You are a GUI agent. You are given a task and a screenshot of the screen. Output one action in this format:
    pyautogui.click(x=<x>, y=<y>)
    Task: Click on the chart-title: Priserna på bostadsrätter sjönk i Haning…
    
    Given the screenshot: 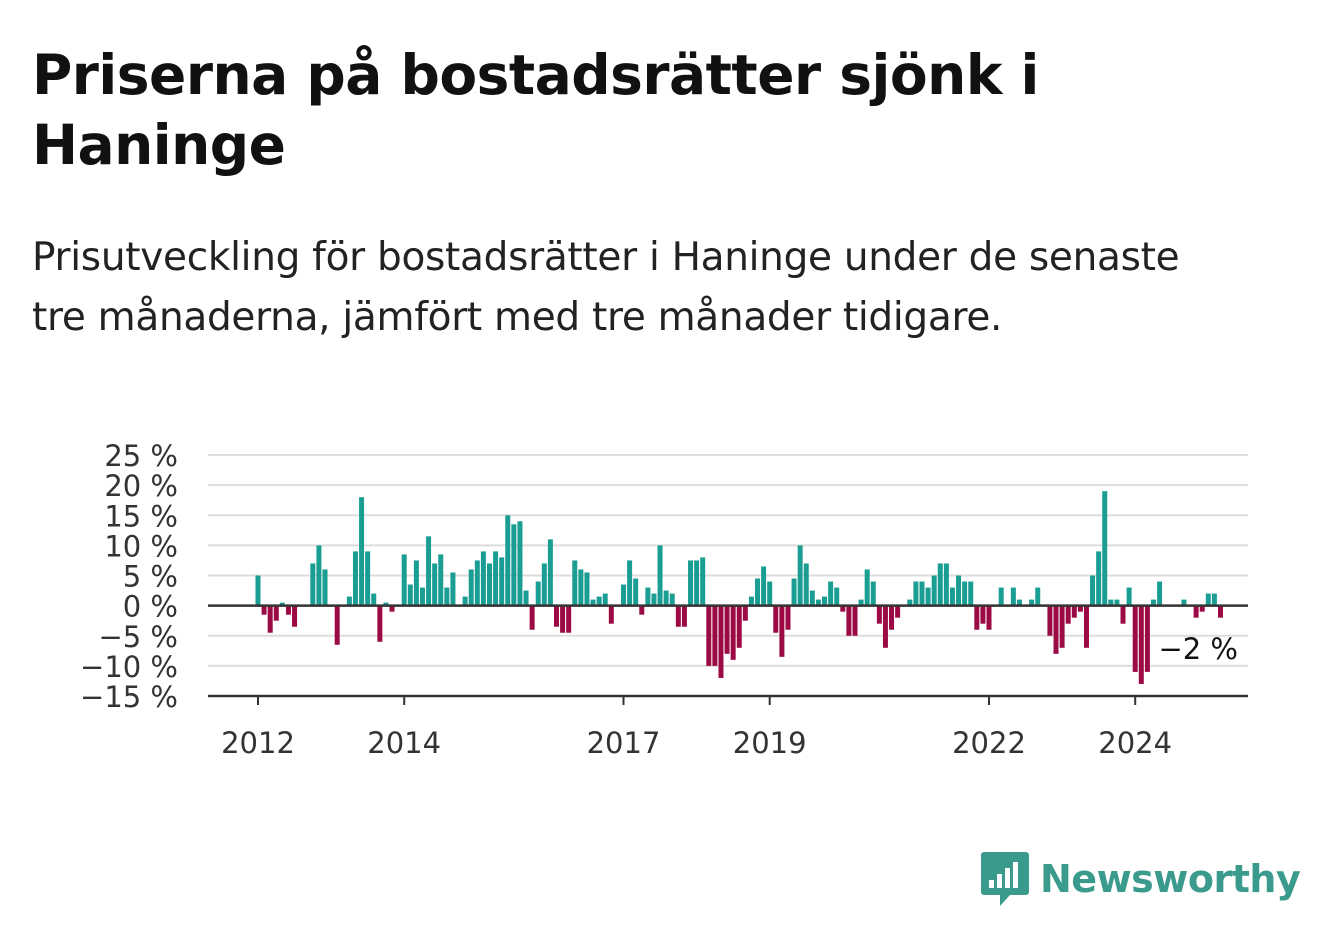 What is the action you would take?
    pyautogui.click(x=535, y=110)
    